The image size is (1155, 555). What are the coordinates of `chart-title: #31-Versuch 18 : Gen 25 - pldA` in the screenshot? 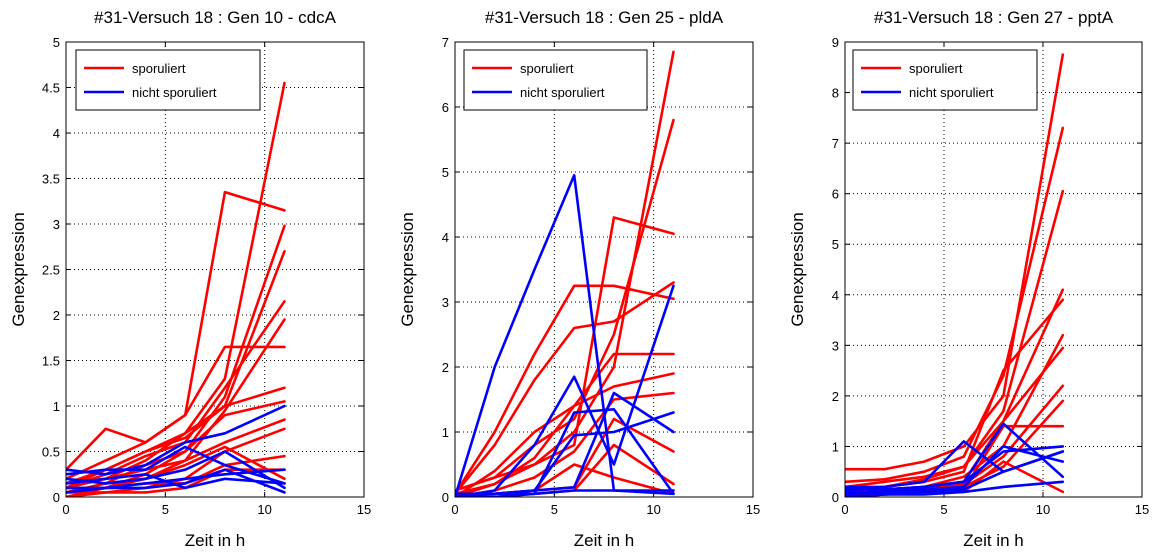 It's located at (604, 17).